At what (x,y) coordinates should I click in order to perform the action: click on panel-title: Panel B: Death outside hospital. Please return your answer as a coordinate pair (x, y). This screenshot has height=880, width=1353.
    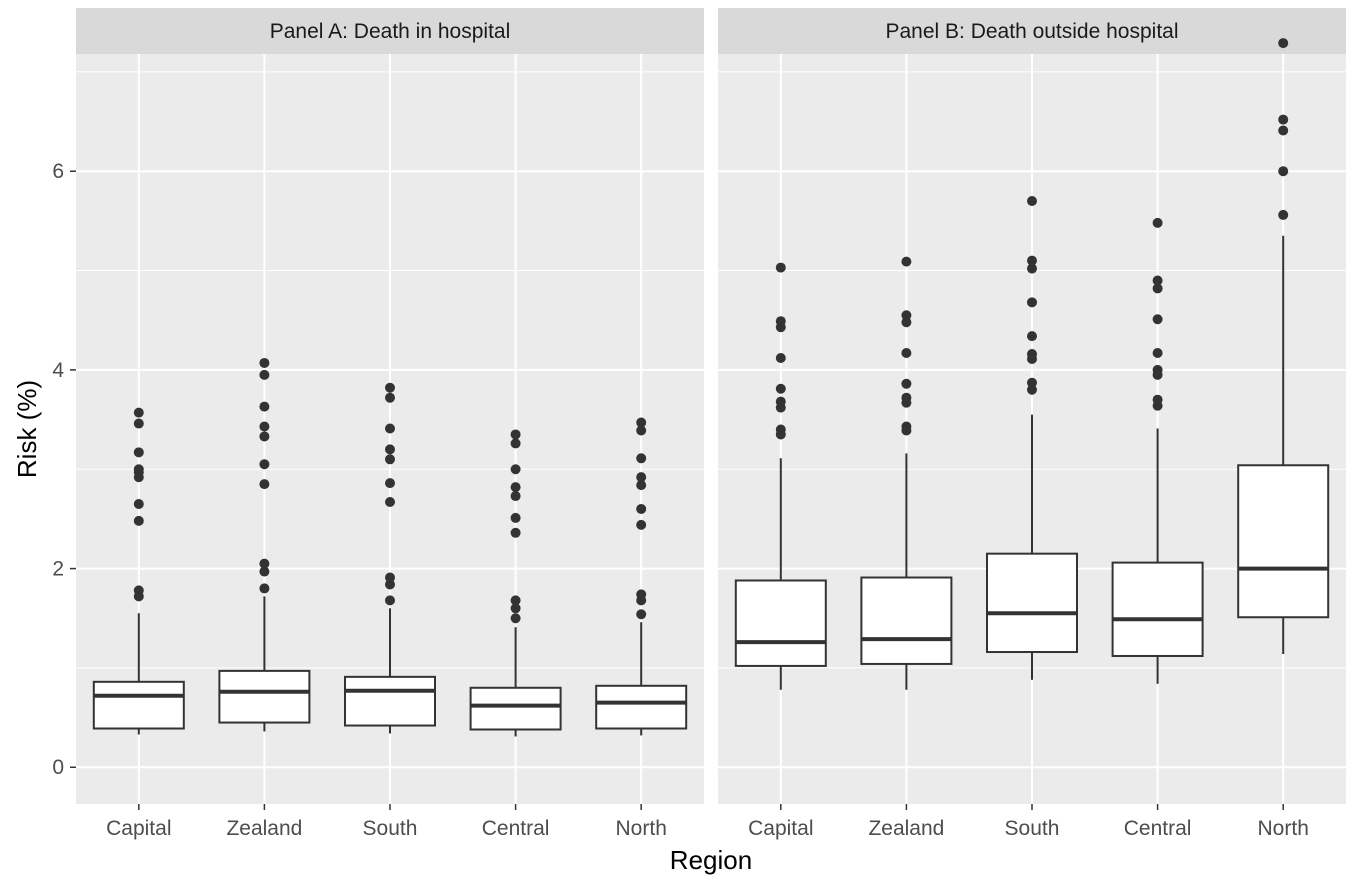
    Looking at the image, I should click on (1031, 31).